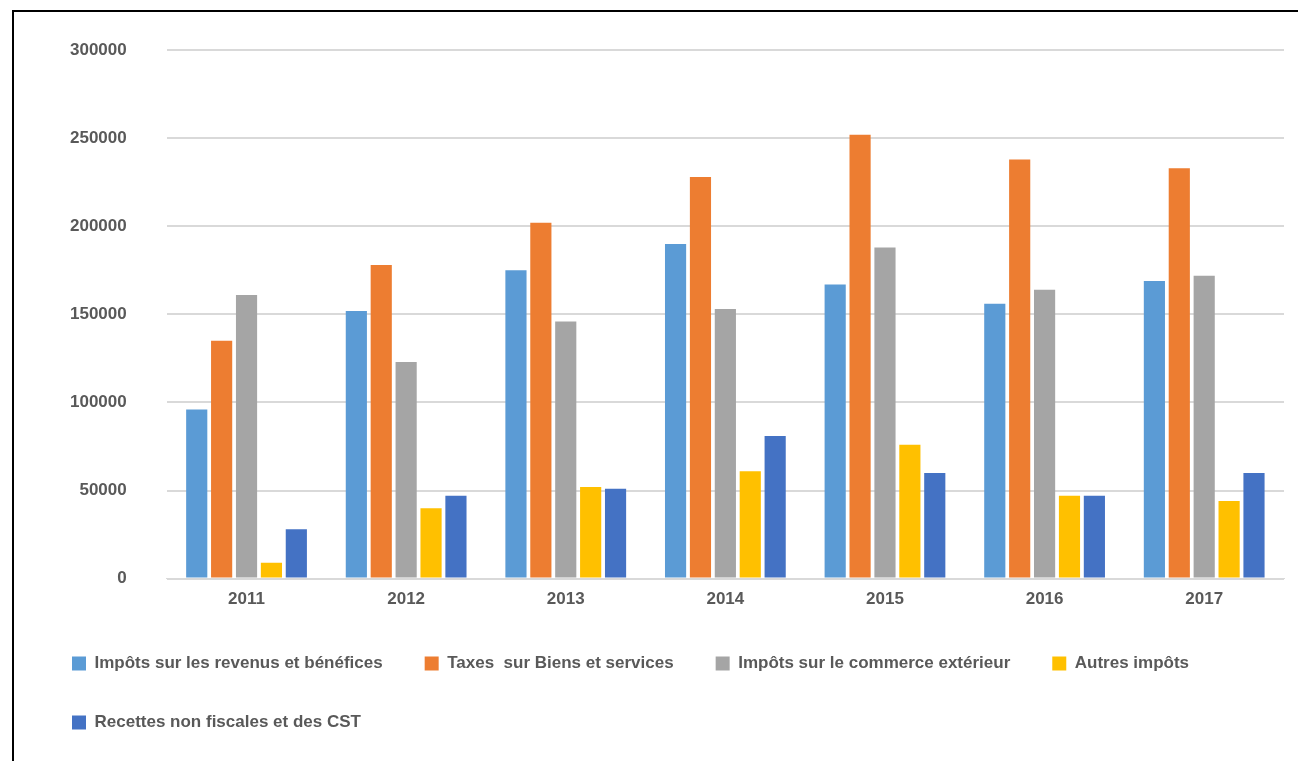  Describe the element at coordinates (246, 599) in the screenshot. I see `x-tick-label: 2011` at that location.